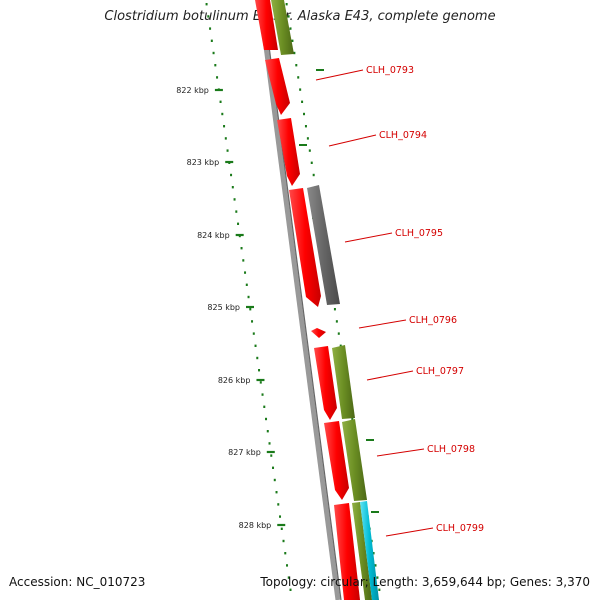 The width and height of the screenshot is (600, 600). Describe the element at coordinates (440, 371) in the screenshot. I see `gene-label: CLH_0797` at that location.